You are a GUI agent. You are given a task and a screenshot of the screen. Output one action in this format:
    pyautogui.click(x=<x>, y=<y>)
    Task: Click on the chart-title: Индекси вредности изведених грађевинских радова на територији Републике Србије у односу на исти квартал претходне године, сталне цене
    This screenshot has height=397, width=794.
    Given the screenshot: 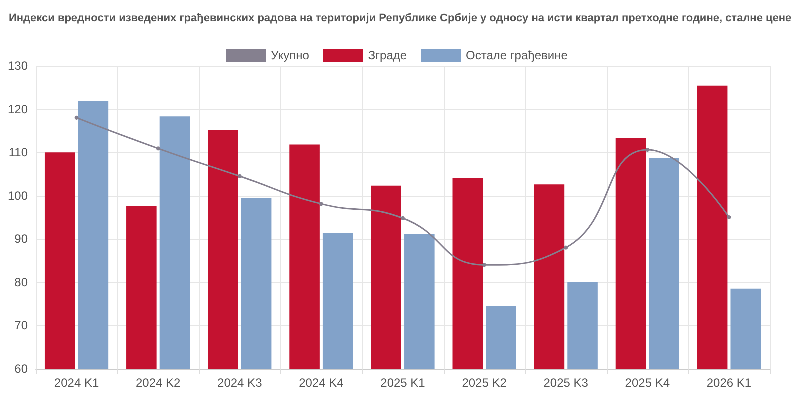 What is the action you would take?
    pyautogui.click(x=400, y=18)
    